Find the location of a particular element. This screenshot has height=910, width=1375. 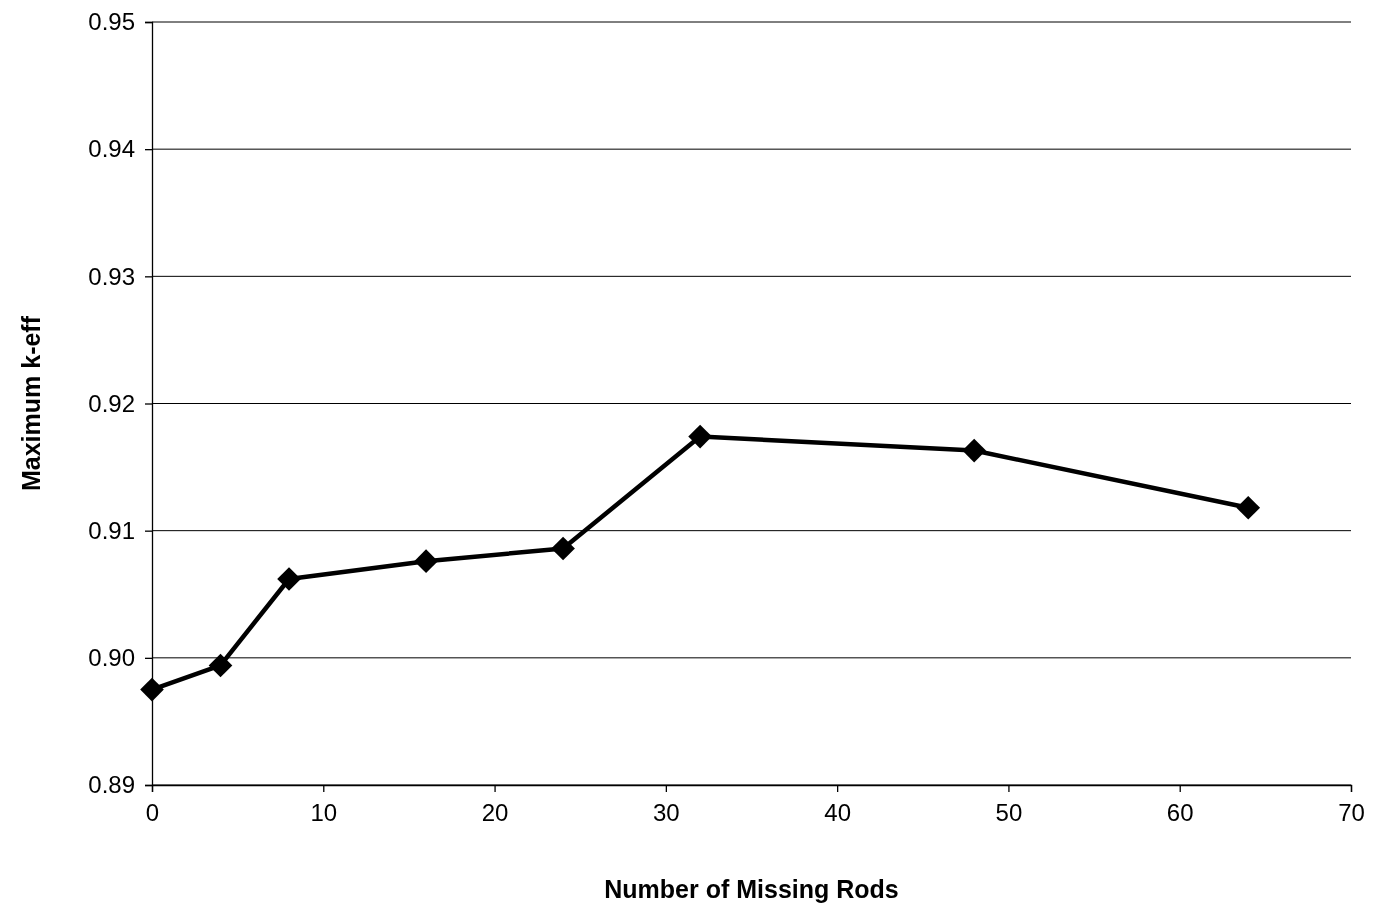

x-tick-label: 30 is located at coordinates (666, 813).